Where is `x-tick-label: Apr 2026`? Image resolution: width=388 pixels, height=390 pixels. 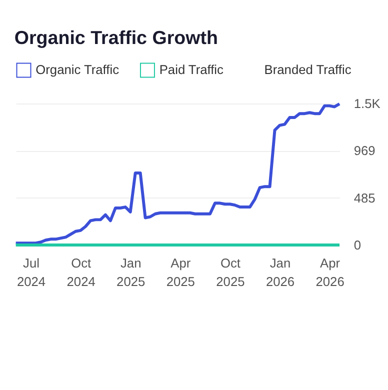 x-tick-label: Apr 2026 is located at coordinates (330, 272).